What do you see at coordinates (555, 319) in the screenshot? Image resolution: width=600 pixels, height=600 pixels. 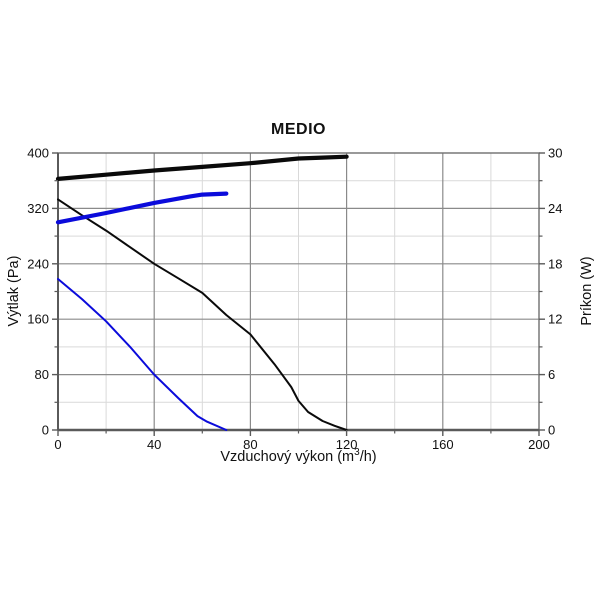 I see `y-right-tick-label: 12` at bounding box center [555, 319].